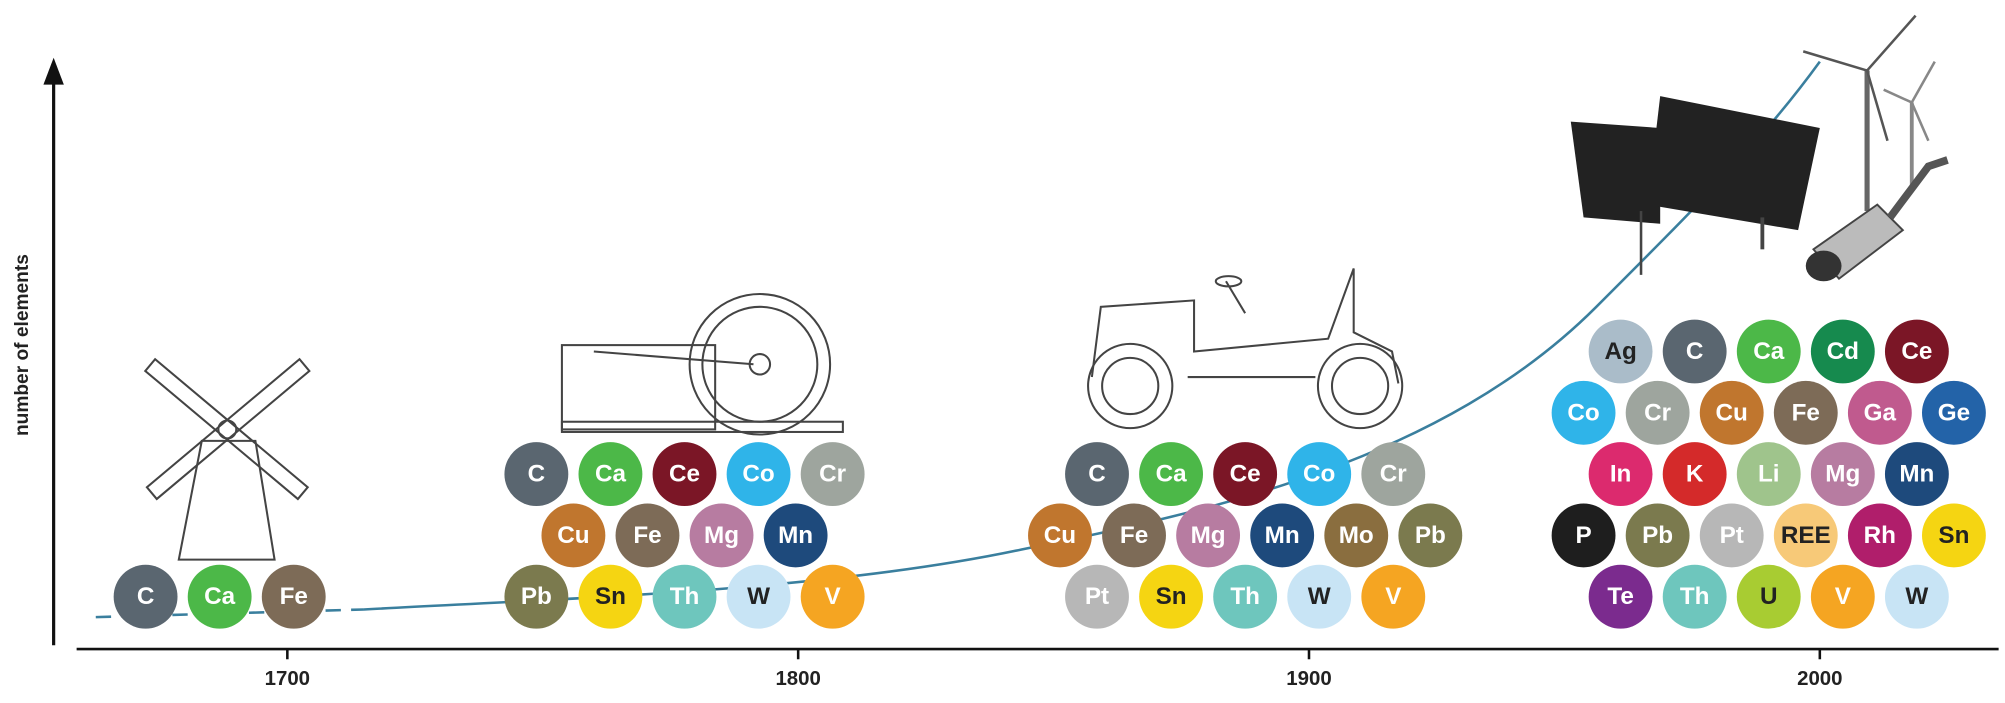 The height and width of the screenshot is (703, 2005). What do you see at coordinates (1880, 535) in the screenshot?
I see `element-symbol: Rh` at bounding box center [1880, 535].